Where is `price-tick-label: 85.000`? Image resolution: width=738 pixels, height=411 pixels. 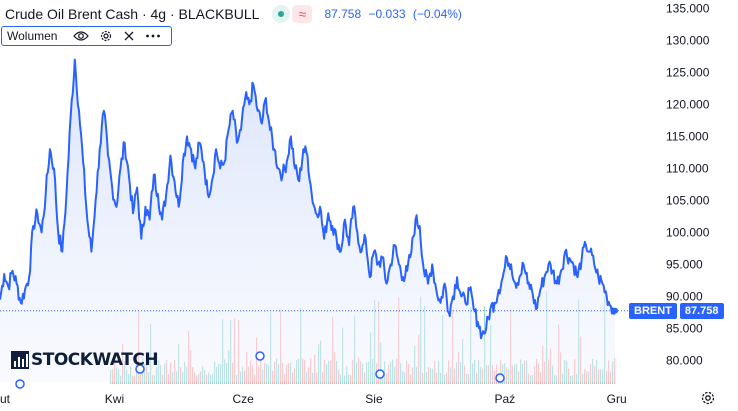 price-tick-label: 85.000 is located at coordinates (684, 328).